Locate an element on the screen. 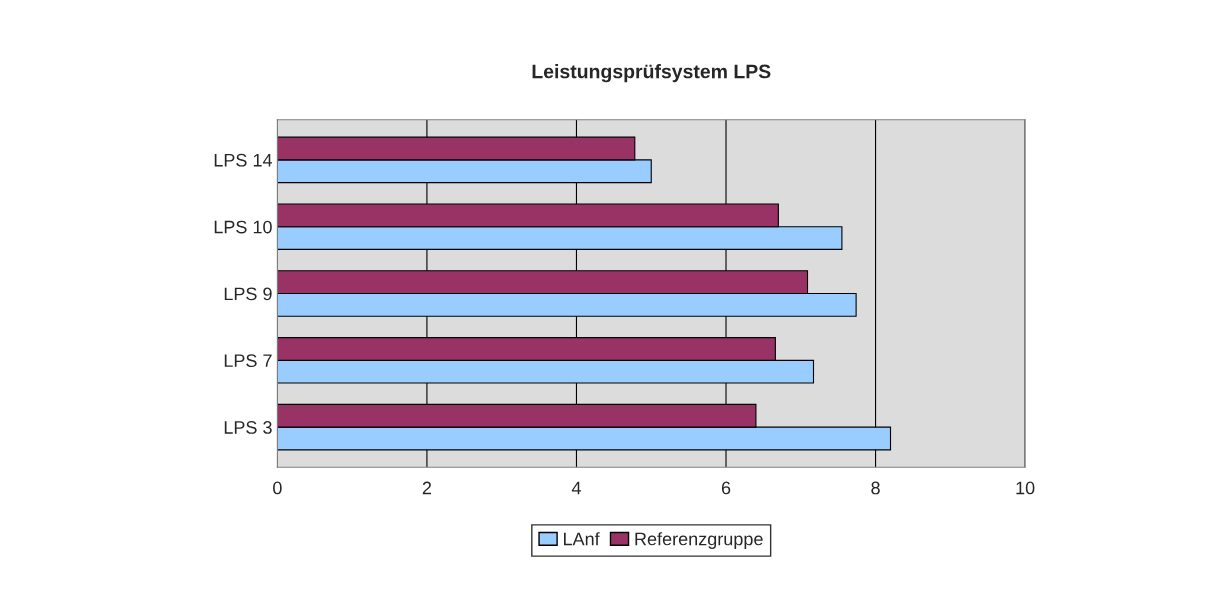  chart-title: Leistungsprüfsystem LPS is located at coordinates (651, 73).